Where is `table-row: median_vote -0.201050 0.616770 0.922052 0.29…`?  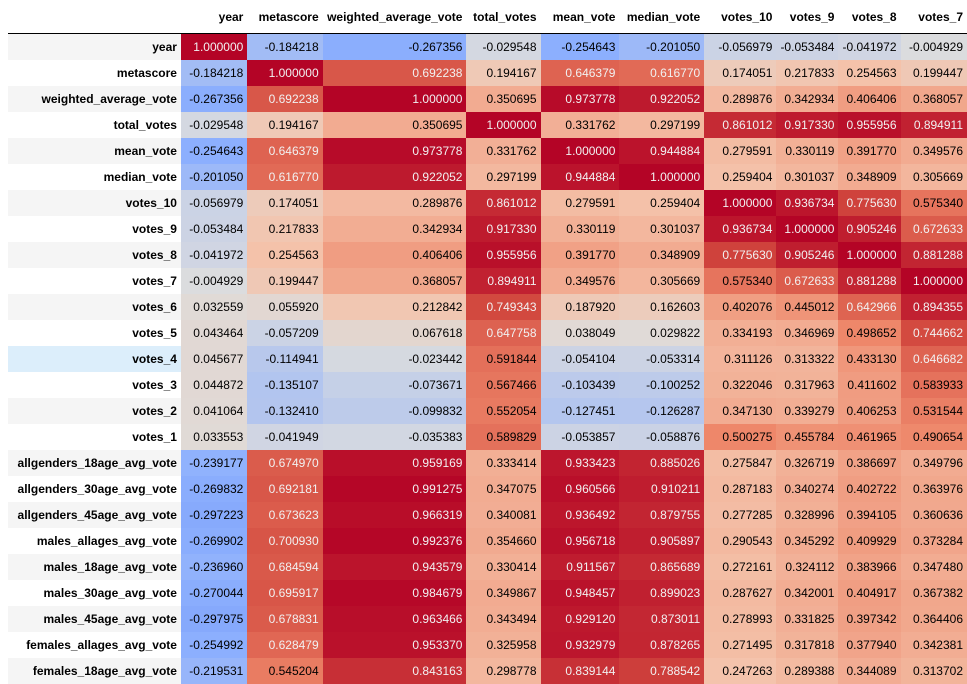
table-row: median_vote -0.201050 0.616770 0.922052 0.29… is located at coordinates (487, 177).